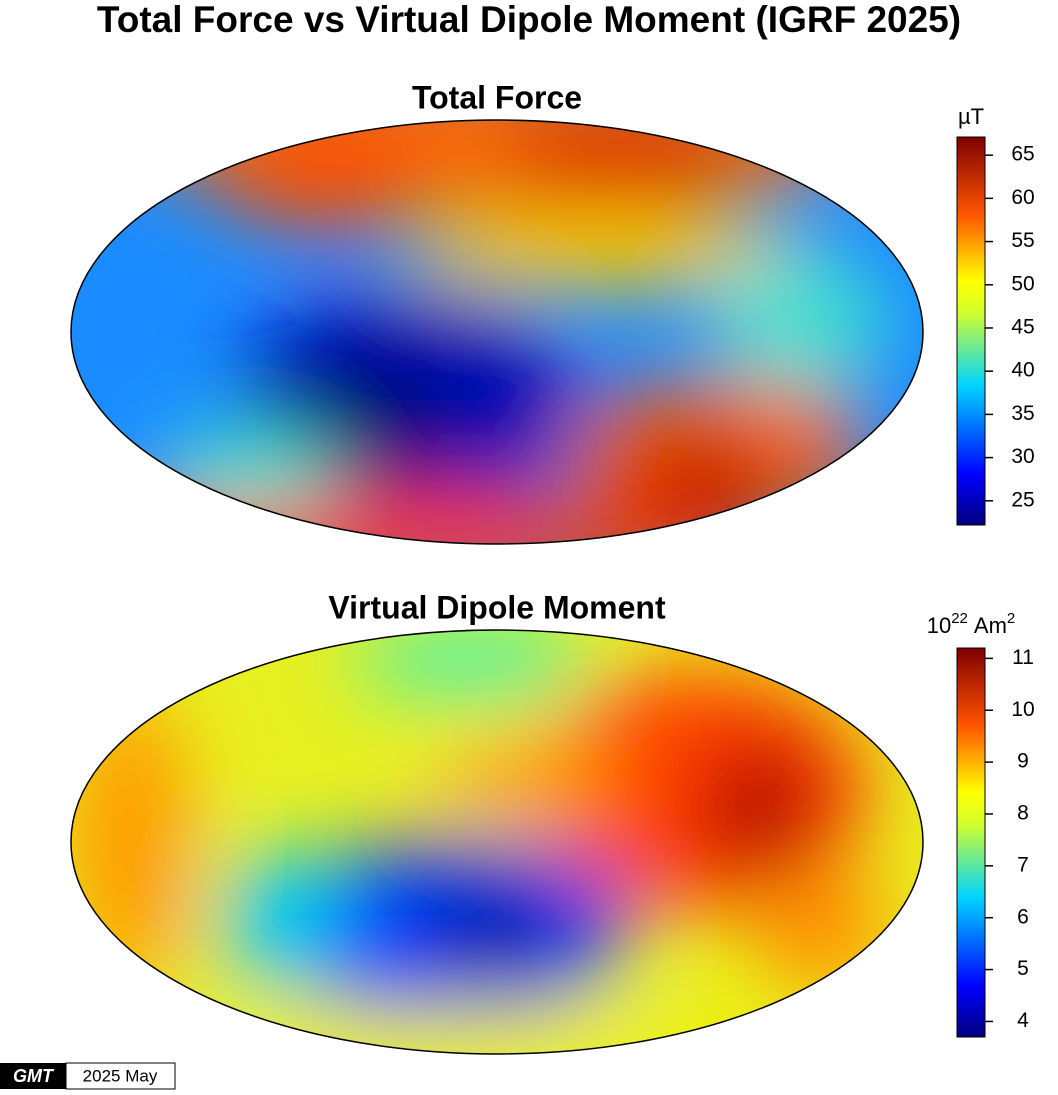 Image resolution: width=1058 pixels, height=1095 pixels. I want to click on logo-box, so click(33, 1076).